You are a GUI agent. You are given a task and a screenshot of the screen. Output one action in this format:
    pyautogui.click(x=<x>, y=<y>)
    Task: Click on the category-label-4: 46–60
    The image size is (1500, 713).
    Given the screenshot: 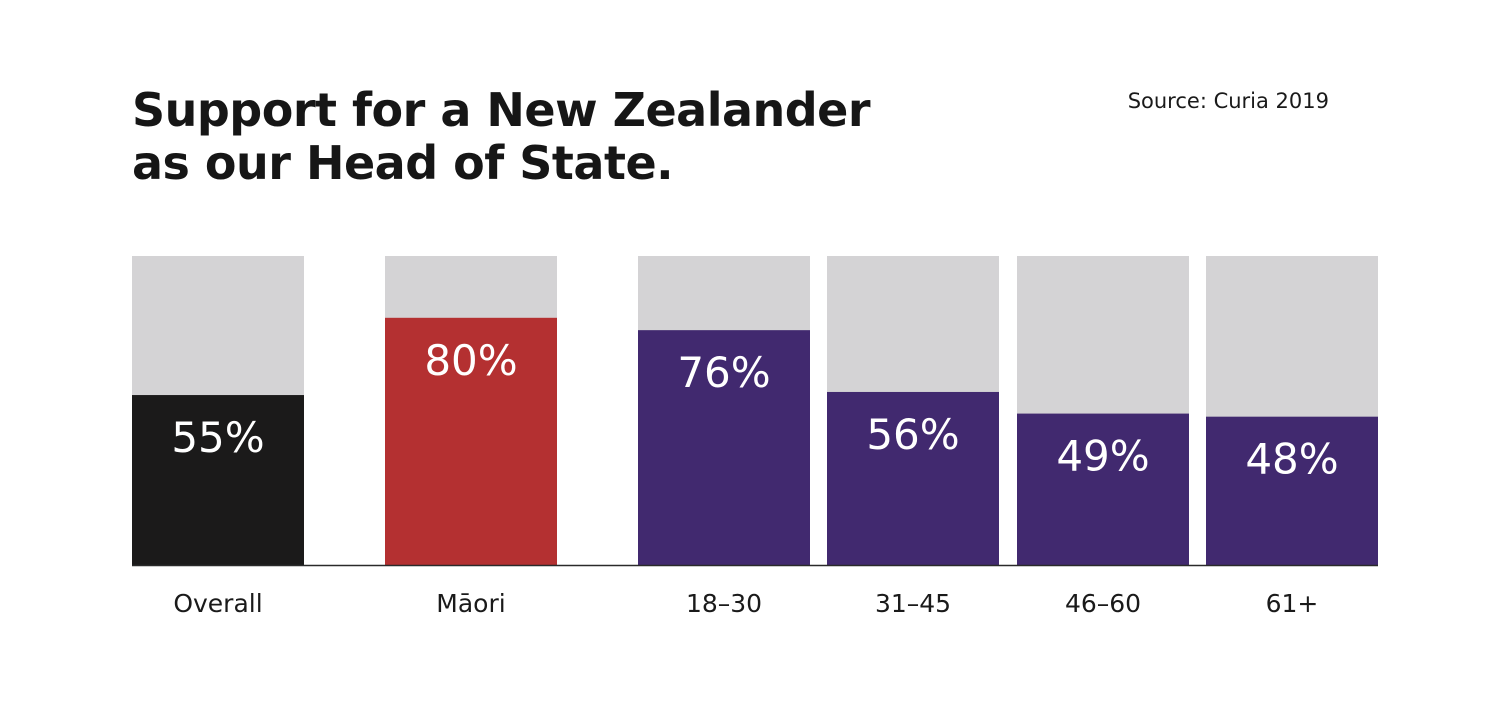 What is the action you would take?
    pyautogui.click(x=1103, y=603)
    